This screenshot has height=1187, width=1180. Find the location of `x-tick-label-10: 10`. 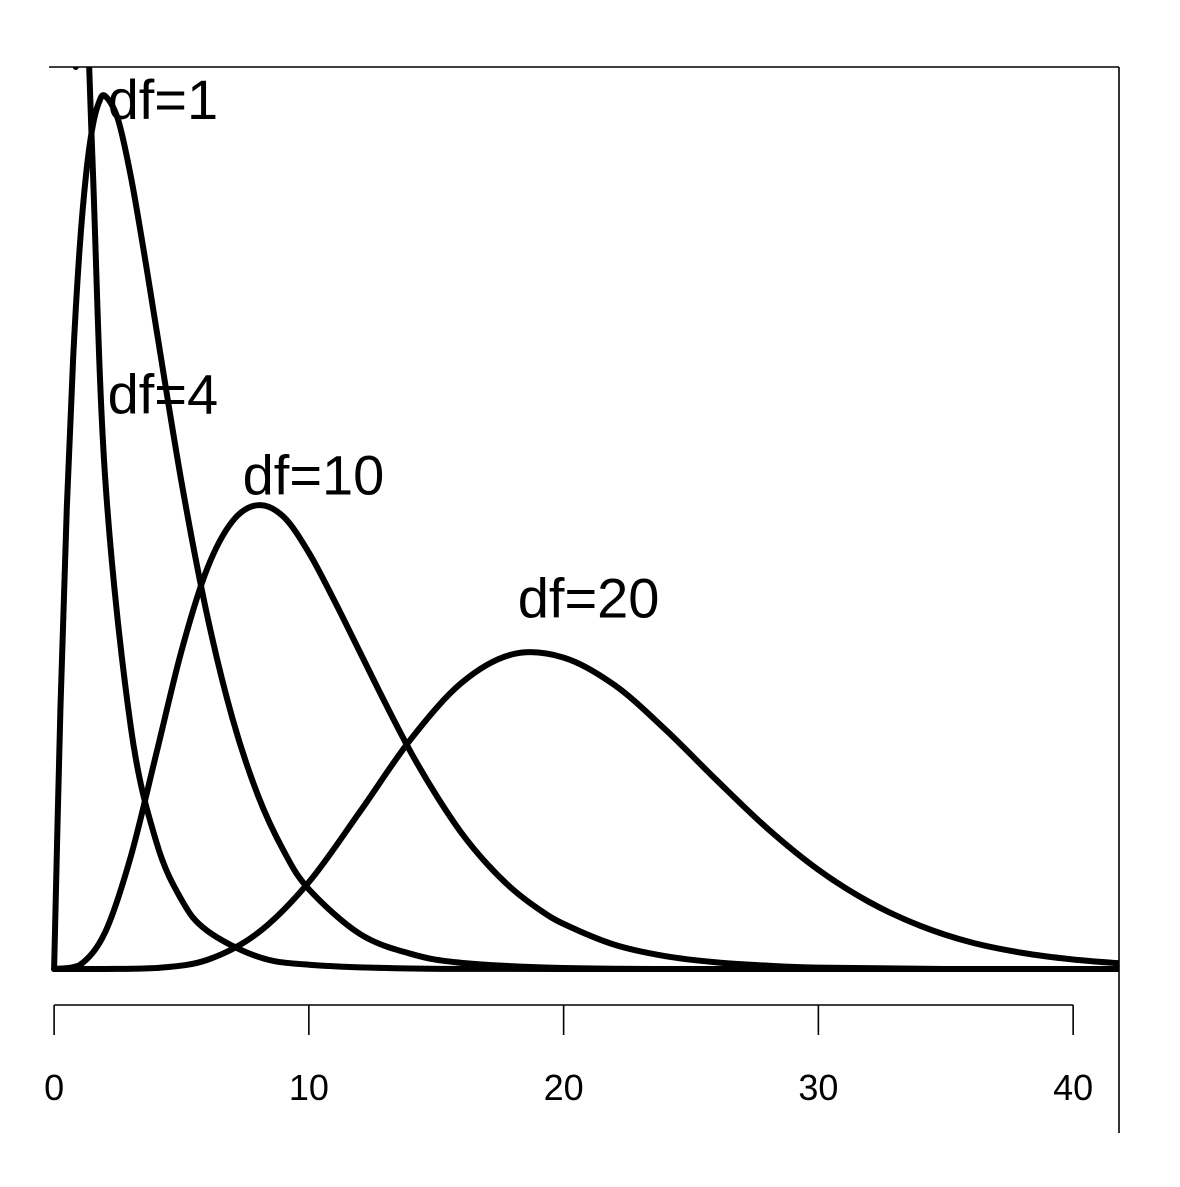

x-tick-label-10: 10 is located at coordinates (309, 1087).